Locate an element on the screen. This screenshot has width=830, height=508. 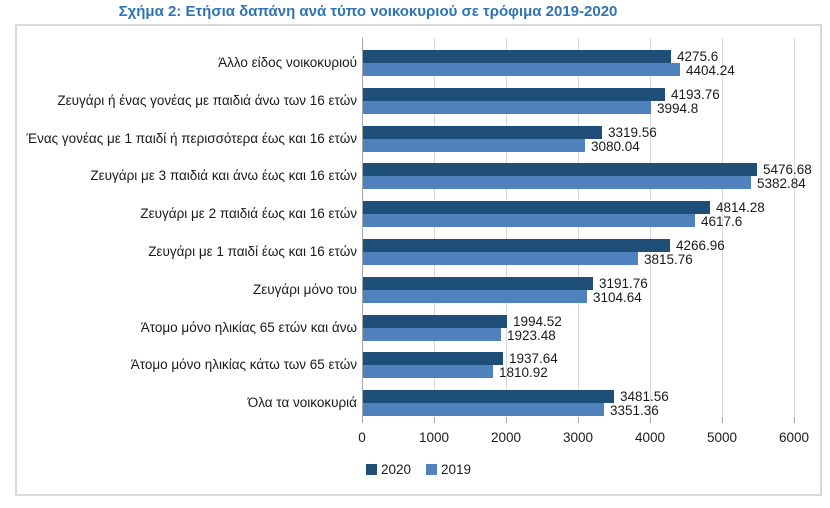
value-label-2020: 4193.76 is located at coordinates (695, 94).